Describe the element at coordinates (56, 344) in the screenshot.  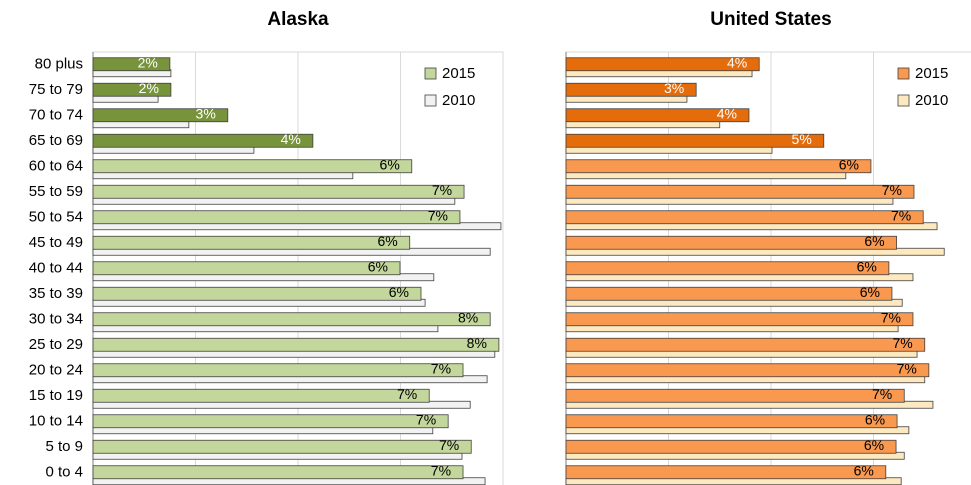
I see `y-tick-label: 25 to 29` at that location.